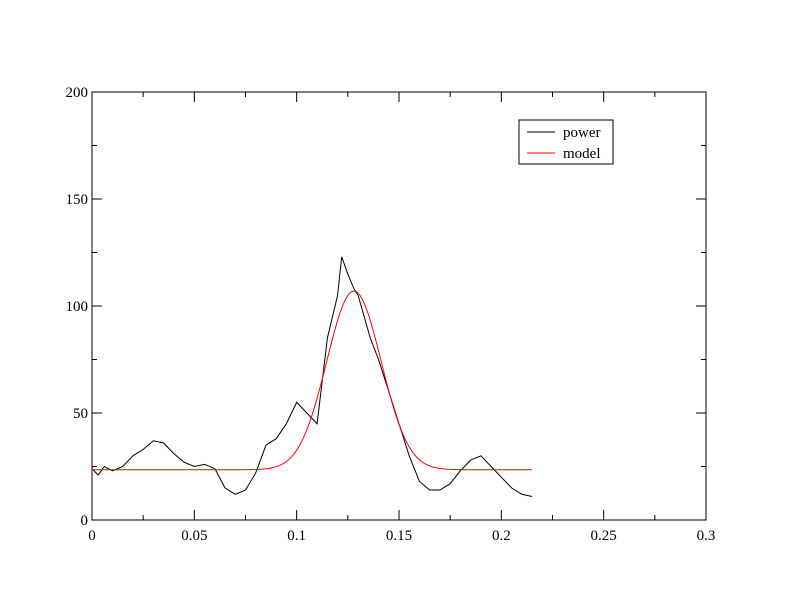 This screenshot has width=792, height=612. Describe the element at coordinates (92, 536) in the screenshot. I see `x-tick-label: 0` at that location.